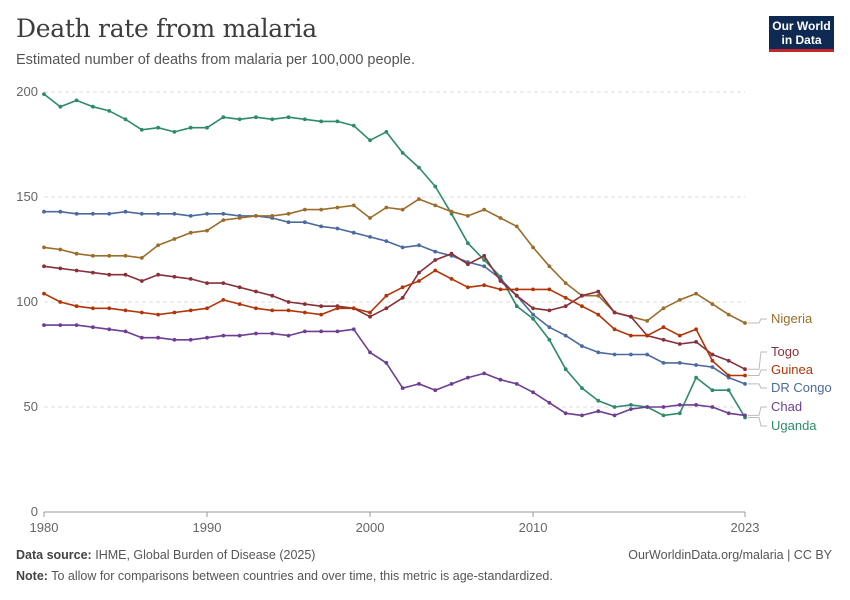 This screenshot has height=600, width=850. I want to click on series-line-chad, so click(395, 370).